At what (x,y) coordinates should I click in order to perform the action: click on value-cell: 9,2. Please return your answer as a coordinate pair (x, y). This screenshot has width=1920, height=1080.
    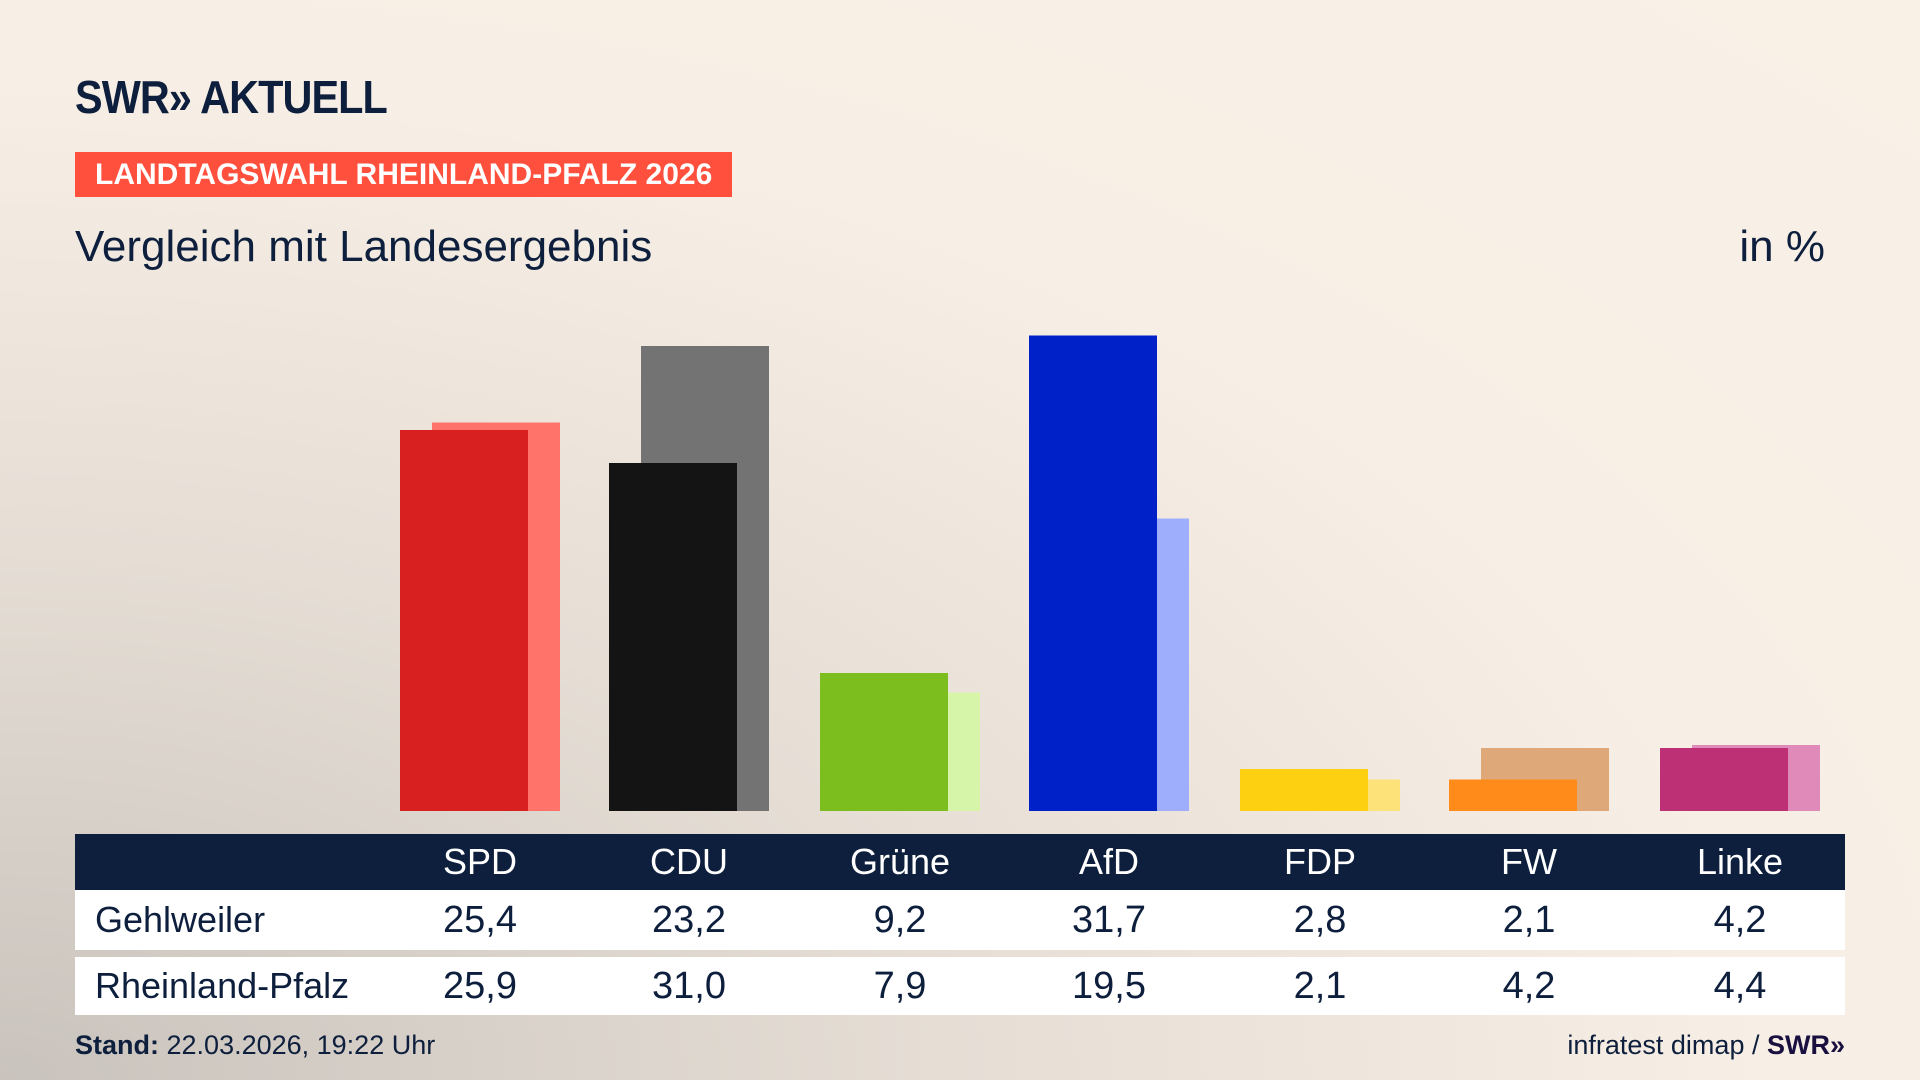
    Looking at the image, I should click on (900, 920).